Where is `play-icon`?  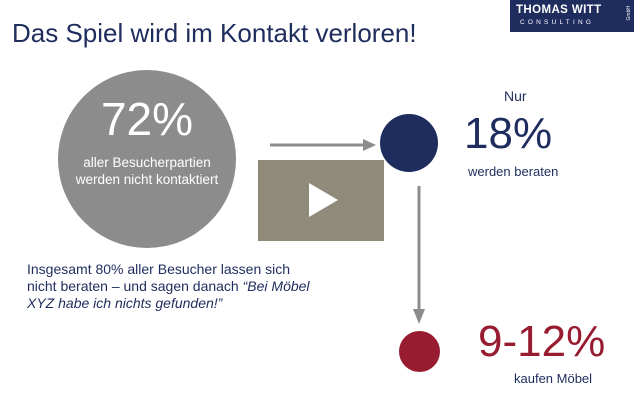 play-icon is located at coordinates (323, 200).